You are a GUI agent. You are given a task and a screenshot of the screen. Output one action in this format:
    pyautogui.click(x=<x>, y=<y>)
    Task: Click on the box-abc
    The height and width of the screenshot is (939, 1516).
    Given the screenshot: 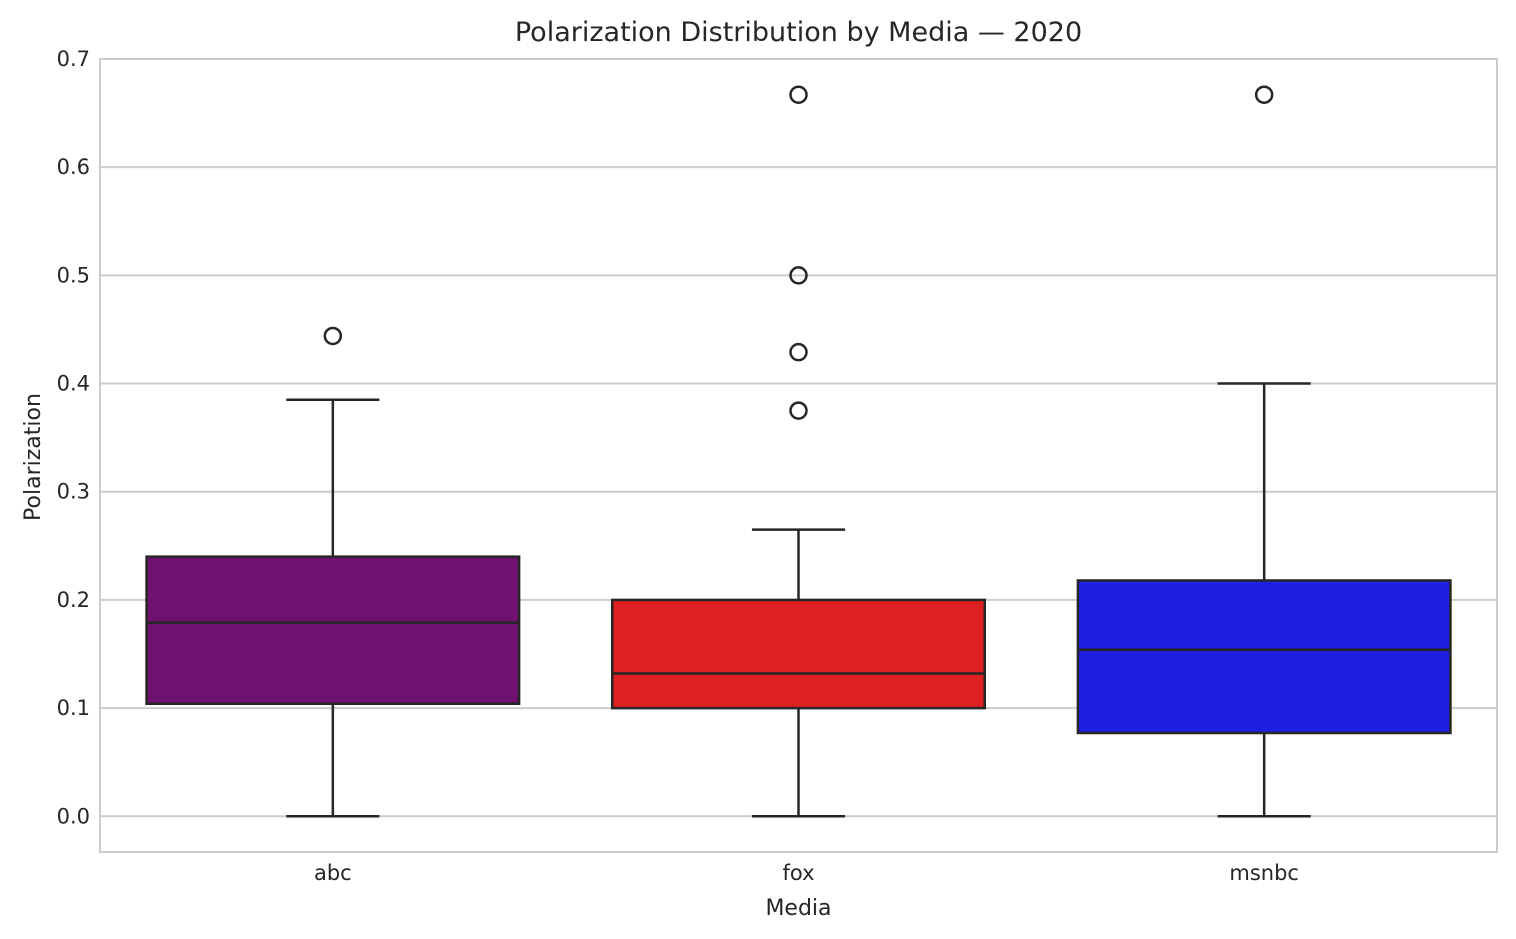 What is the action you would take?
    pyautogui.click(x=333, y=572)
    